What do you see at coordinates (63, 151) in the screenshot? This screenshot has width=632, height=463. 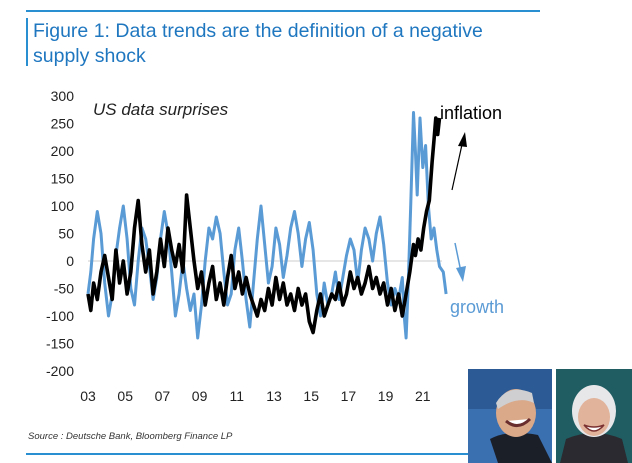 I see `y-tick-label: 200` at bounding box center [63, 151].